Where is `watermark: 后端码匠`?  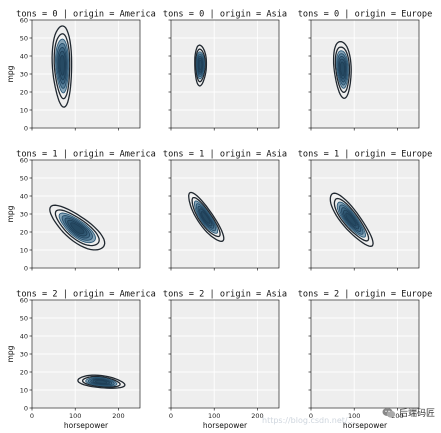
watermark: 后端码匠 is located at coordinates (408, 412).